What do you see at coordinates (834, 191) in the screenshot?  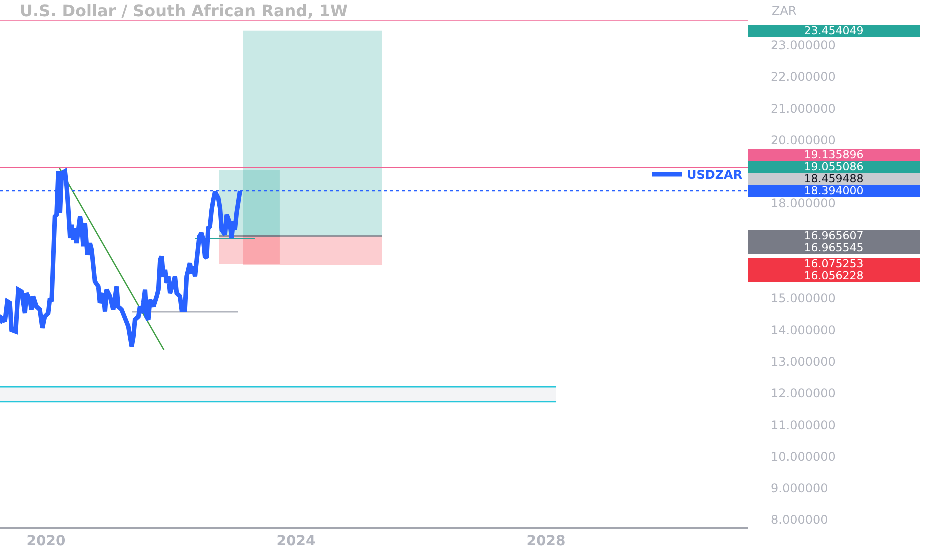 I see `text: 18.394000` at bounding box center [834, 191].